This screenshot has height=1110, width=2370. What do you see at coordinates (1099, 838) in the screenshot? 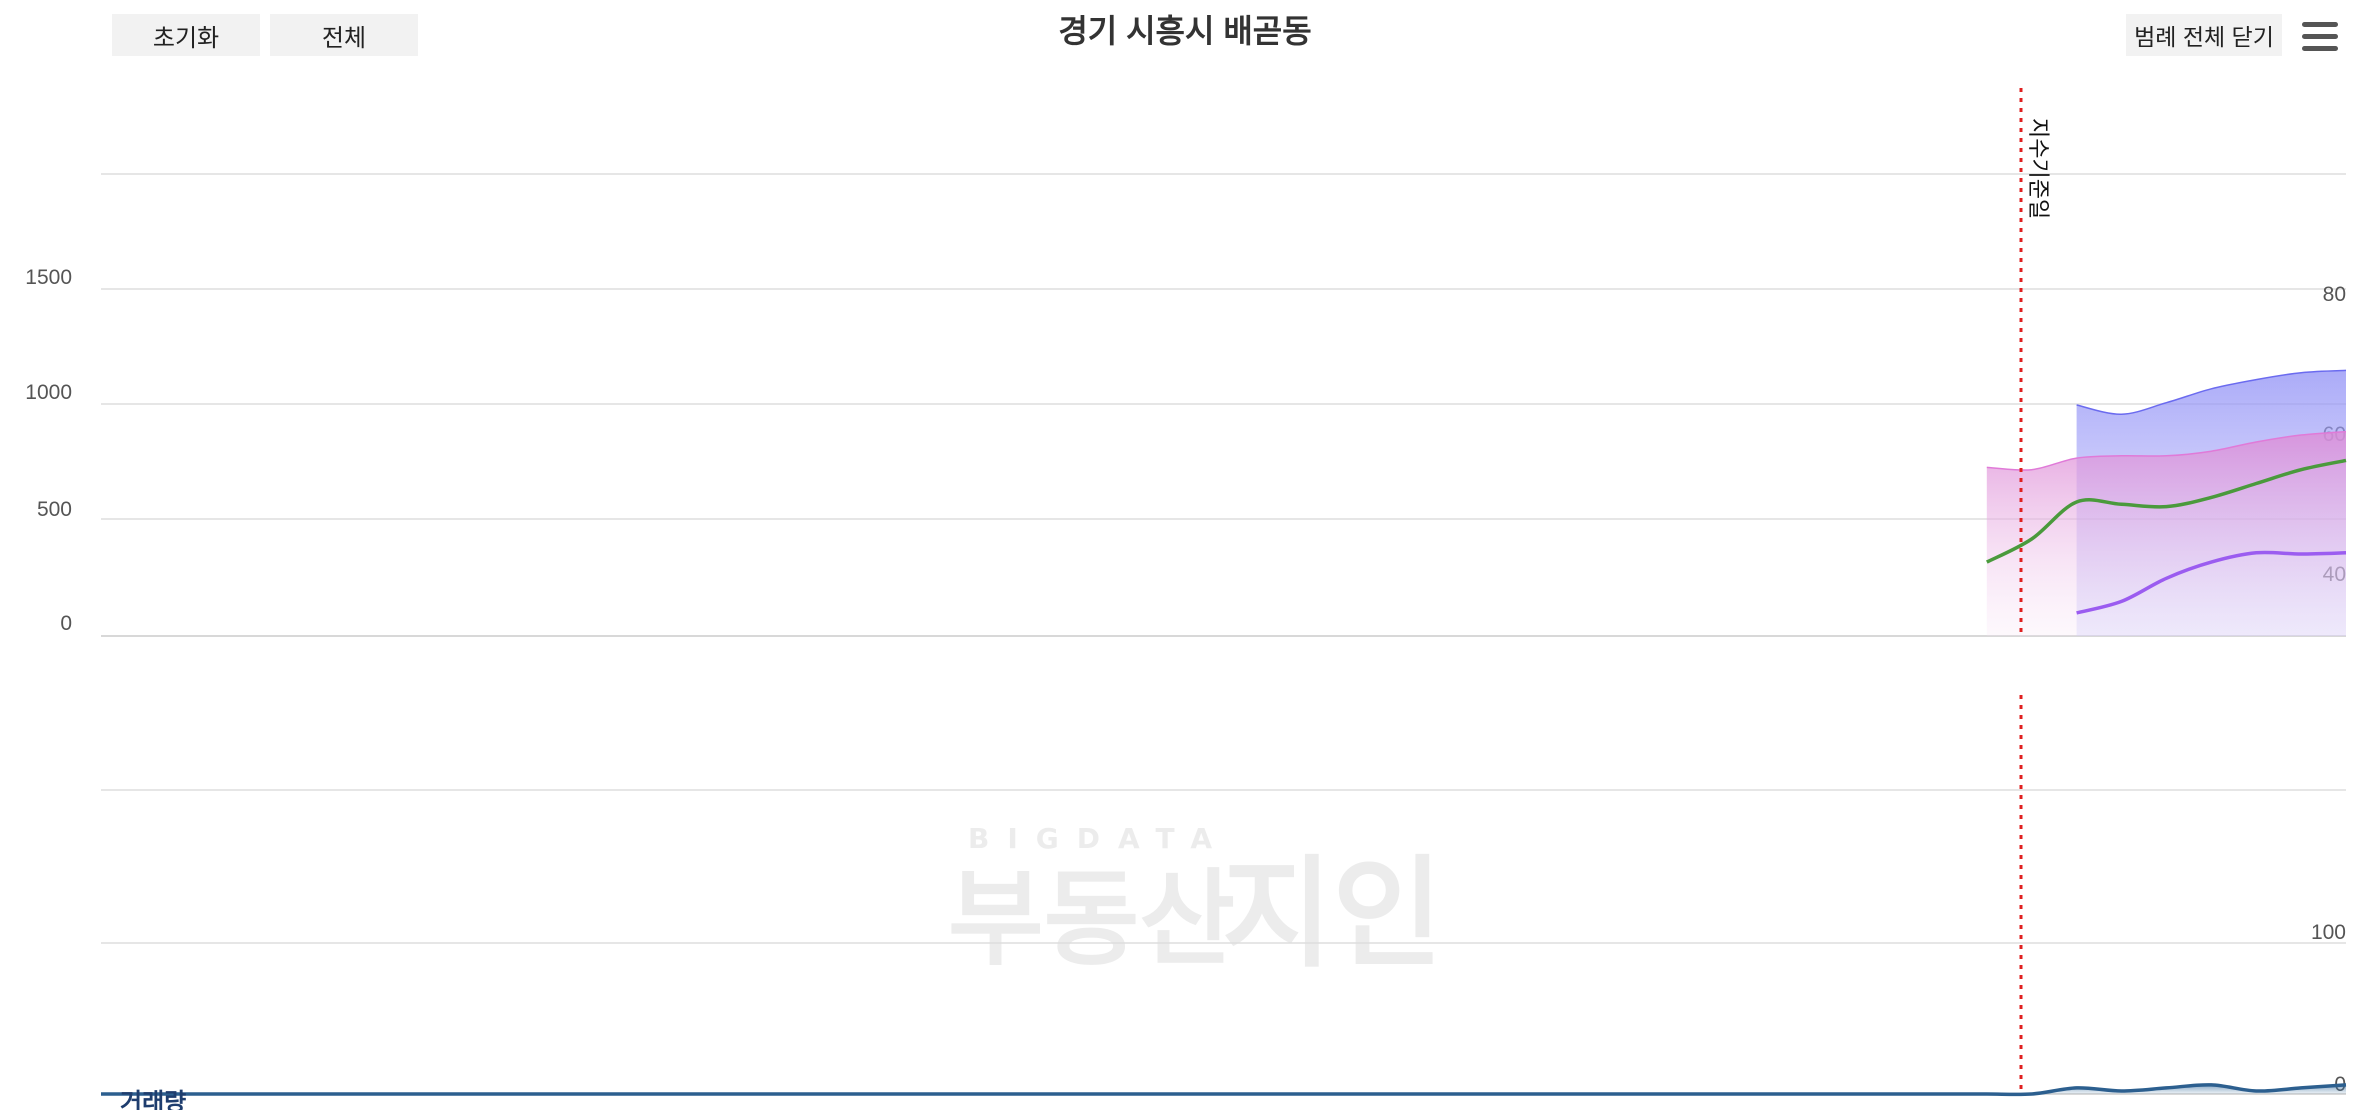
I see `svg-text: BIGDATA` at bounding box center [1099, 838].